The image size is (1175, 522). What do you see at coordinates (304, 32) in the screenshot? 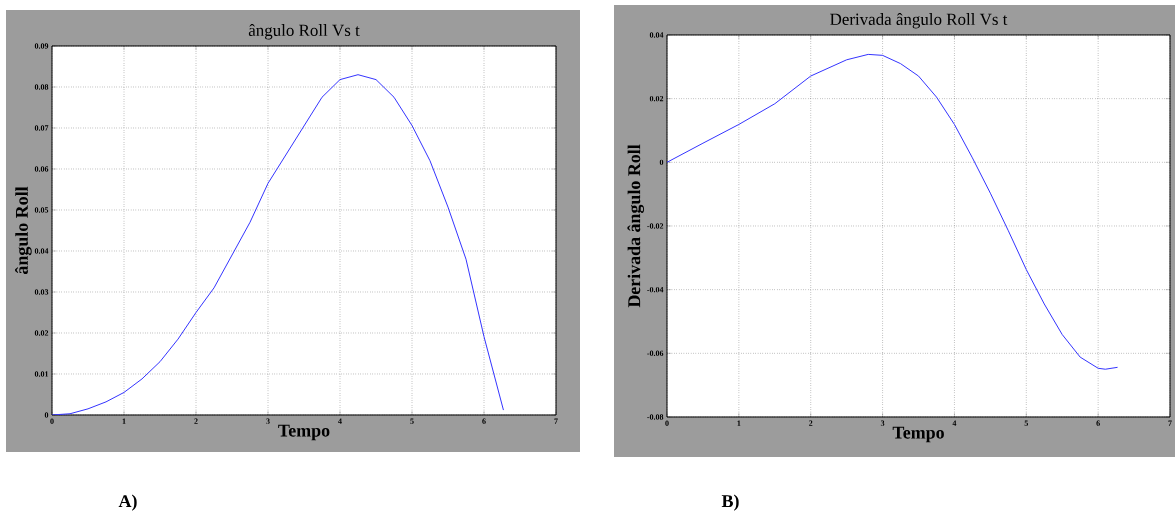
I see `chart-title: ângulo Roll Vs t` at bounding box center [304, 32].